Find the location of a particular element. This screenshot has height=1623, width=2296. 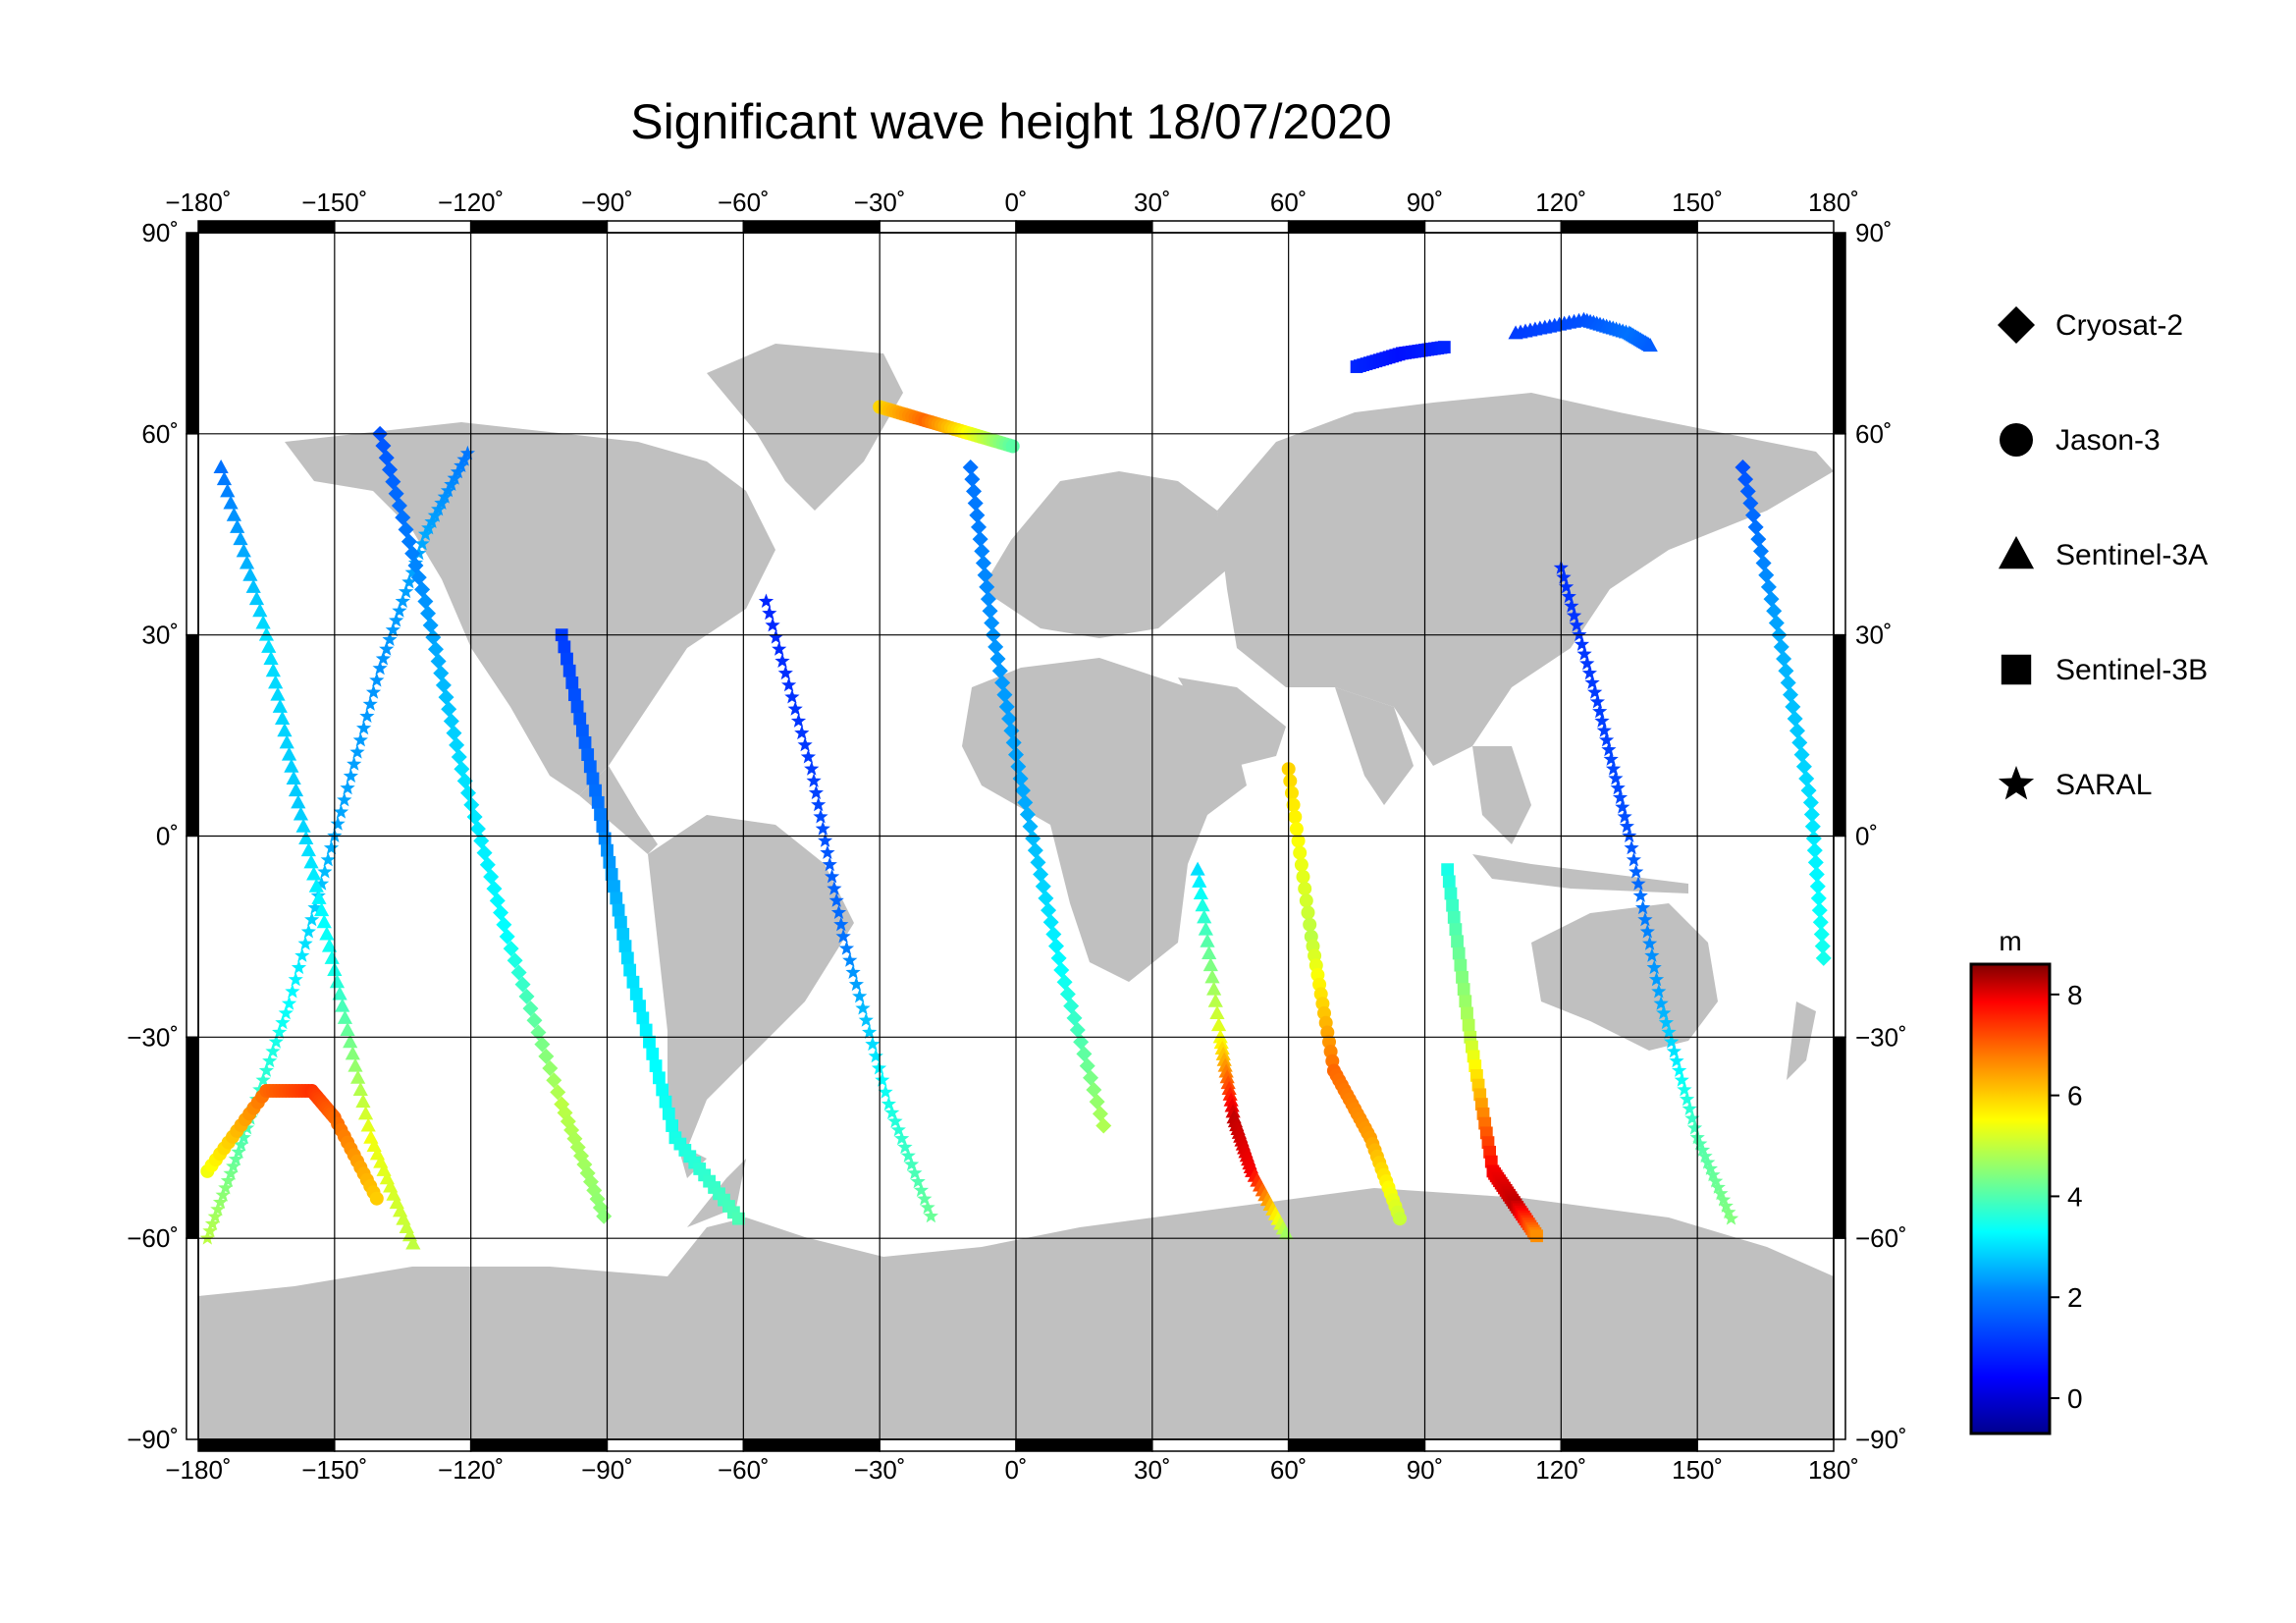

colorbar-ticks: 8 6 4 2 0 is located at coordinates (2066, 1197).